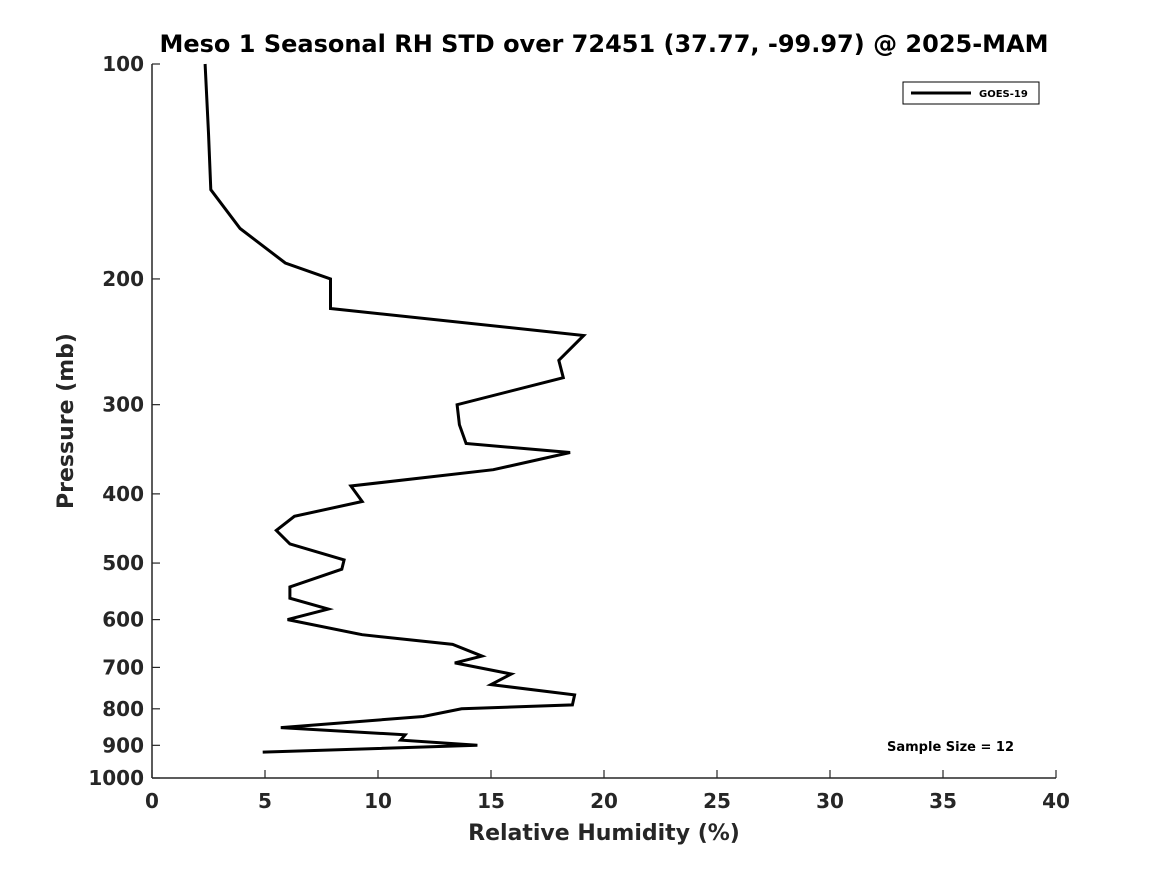 The image size is (1167, 875). I want to click on y-tick-label: 900, so click(123, 745).